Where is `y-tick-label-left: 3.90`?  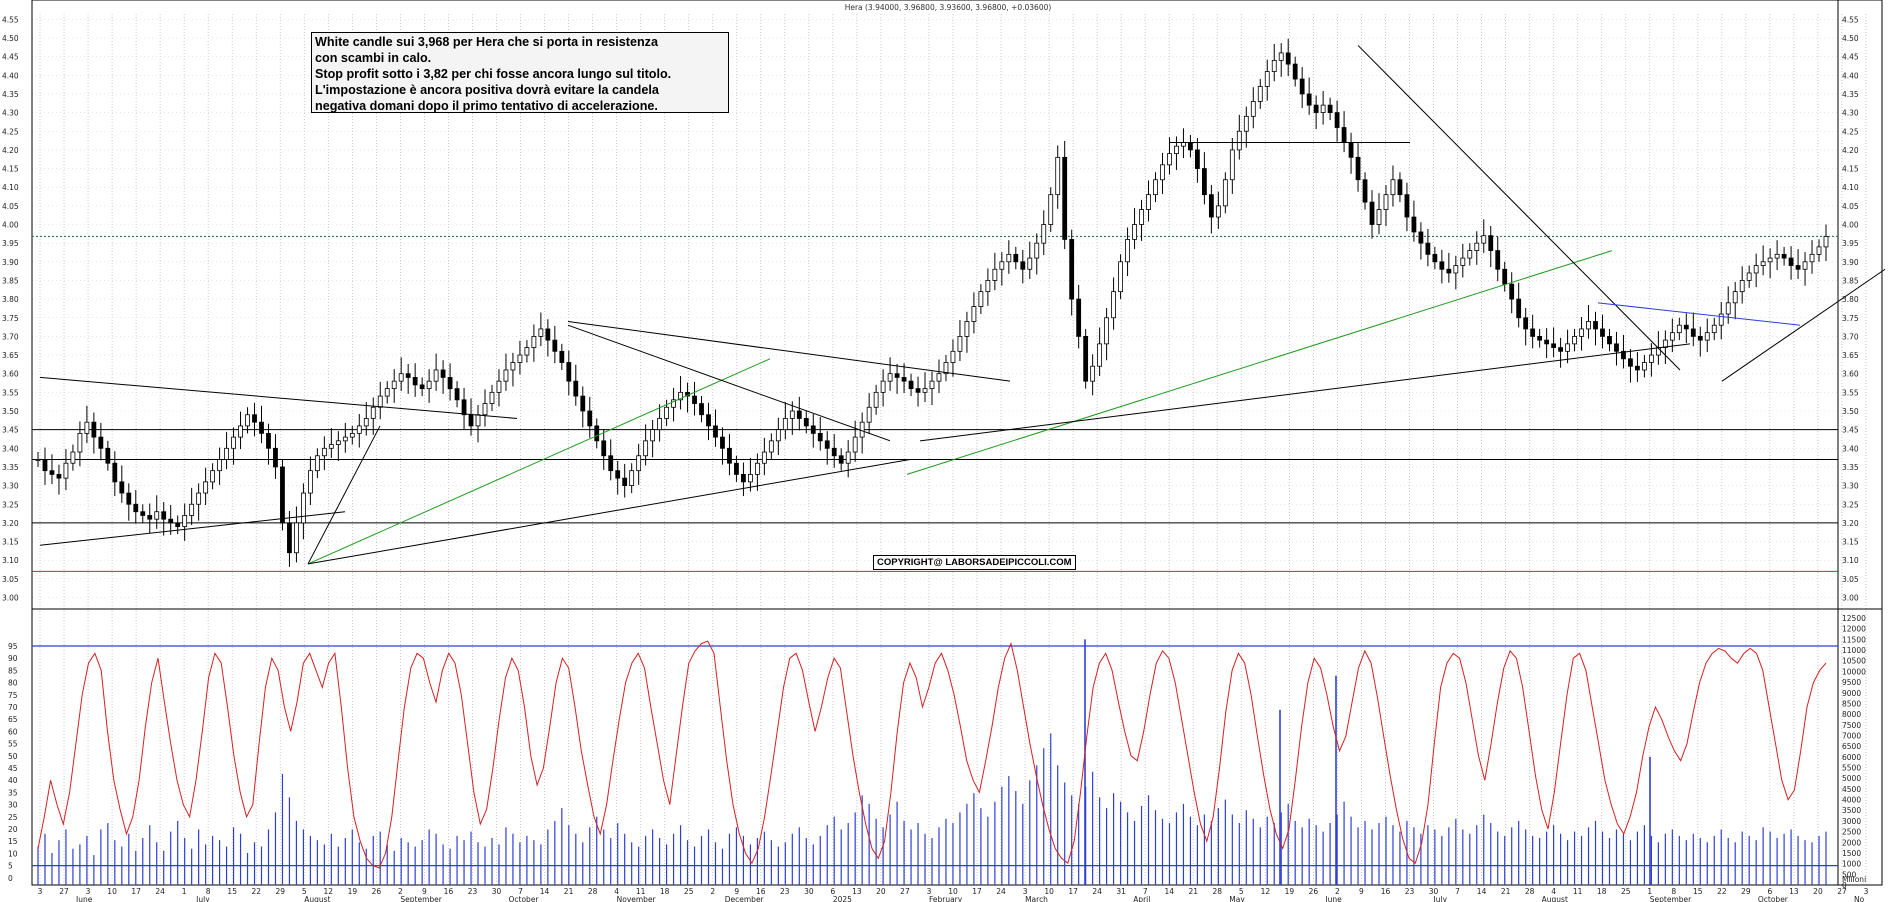 y-tick-label-left: 3.90 is located at coordinates (10, 262).